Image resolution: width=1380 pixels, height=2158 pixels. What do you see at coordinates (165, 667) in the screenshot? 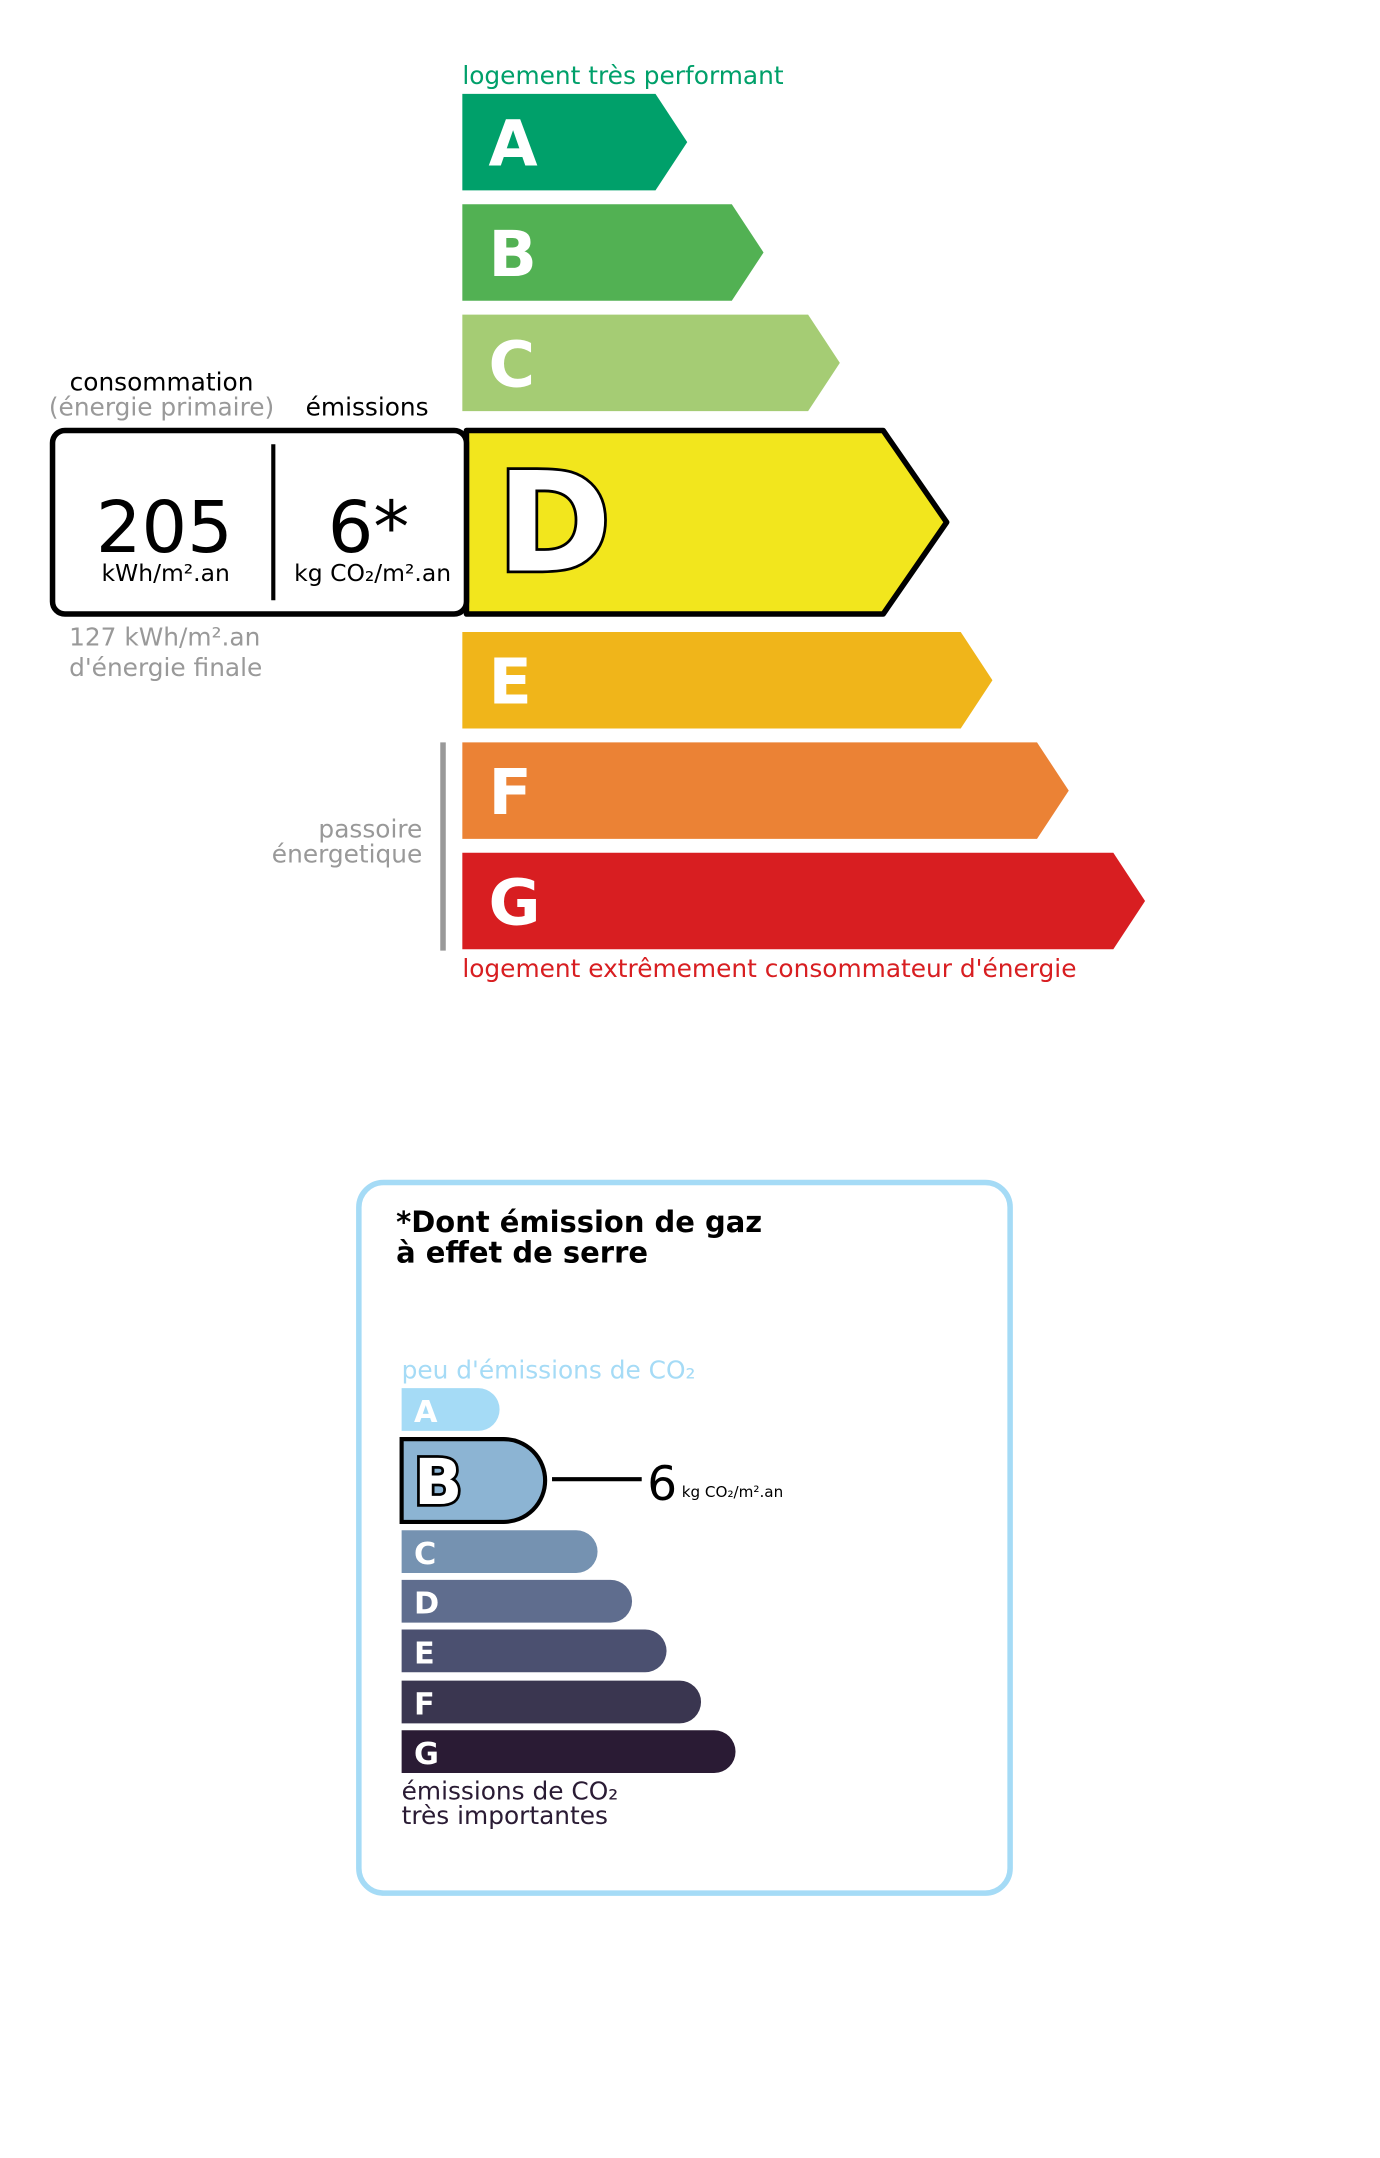
I see `final-energy-label: d'énergie finale` at bounding box center [165, 667].